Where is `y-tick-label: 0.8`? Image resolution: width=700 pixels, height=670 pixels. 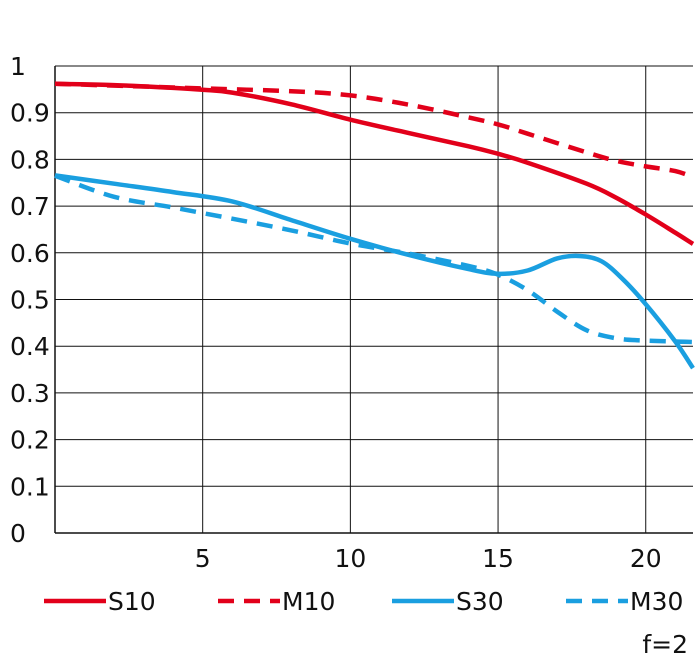 y-tick-label: 0.8 is located at coordinates (30, 159).